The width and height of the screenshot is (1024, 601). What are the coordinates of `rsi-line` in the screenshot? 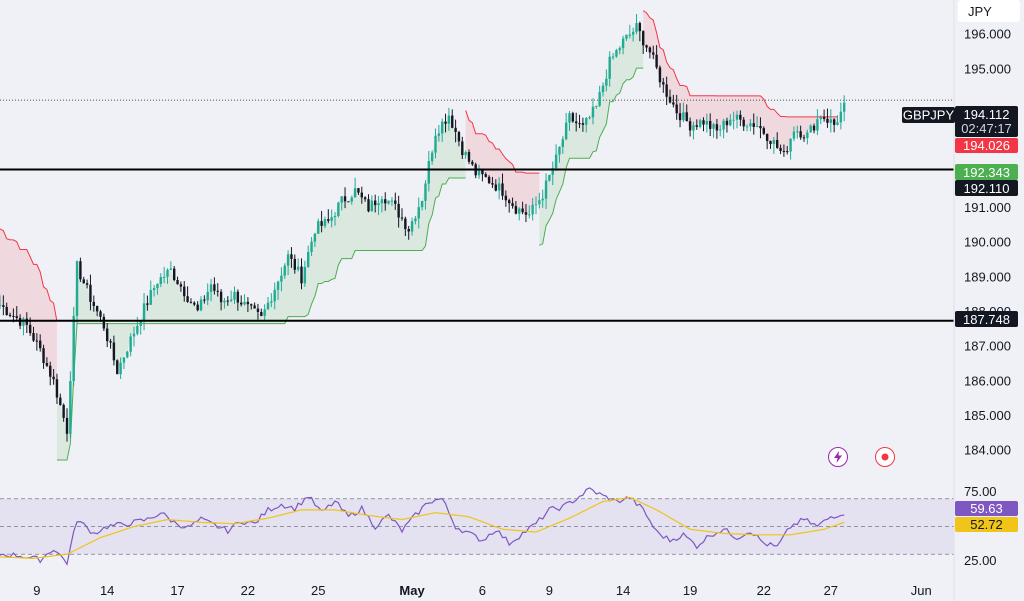 It's located at (422, 526).